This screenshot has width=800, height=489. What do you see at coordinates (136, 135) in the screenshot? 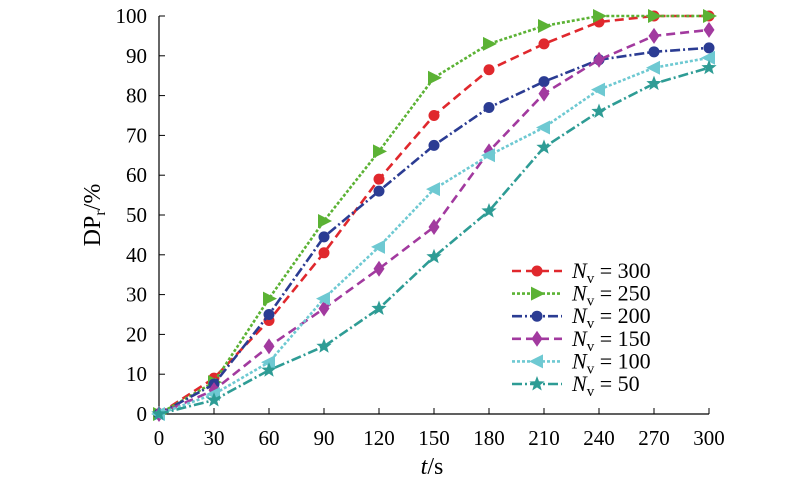
I see `y-tick-label: 70` at bounding box center [136, 135].